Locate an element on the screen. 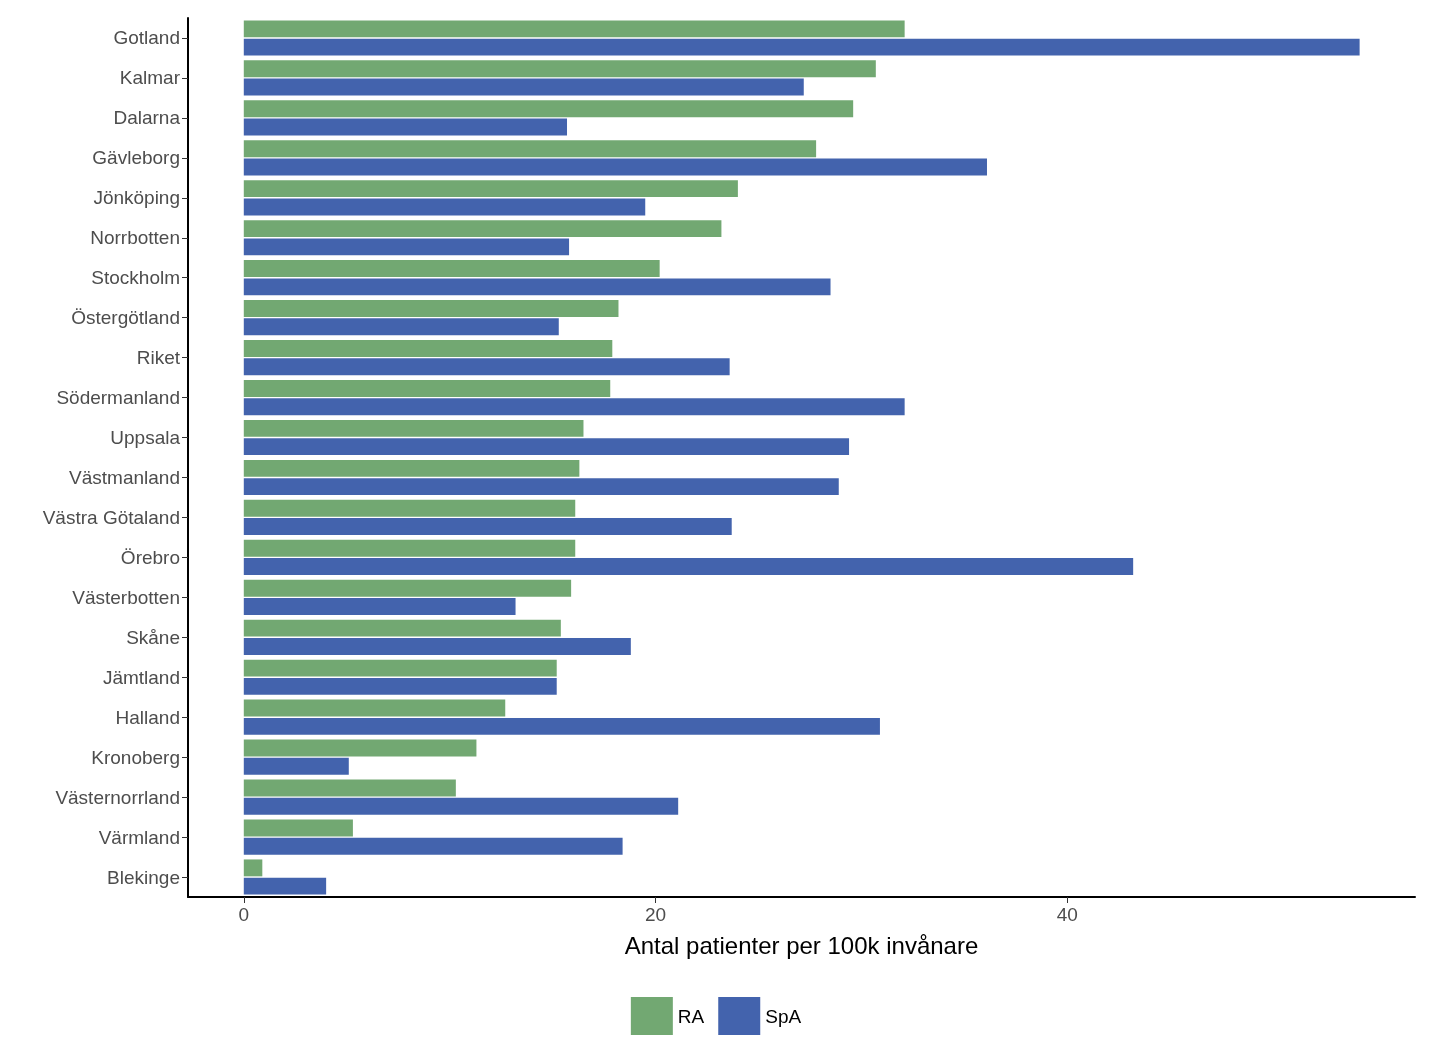 This screenshot has width=1432, height=1050. y-tick-label: Blekinge is located at coordinates (143, 877).